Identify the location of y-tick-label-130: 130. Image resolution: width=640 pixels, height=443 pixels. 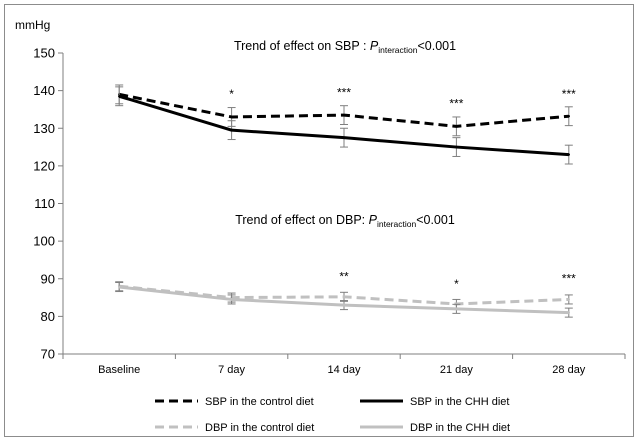
(44, 128).